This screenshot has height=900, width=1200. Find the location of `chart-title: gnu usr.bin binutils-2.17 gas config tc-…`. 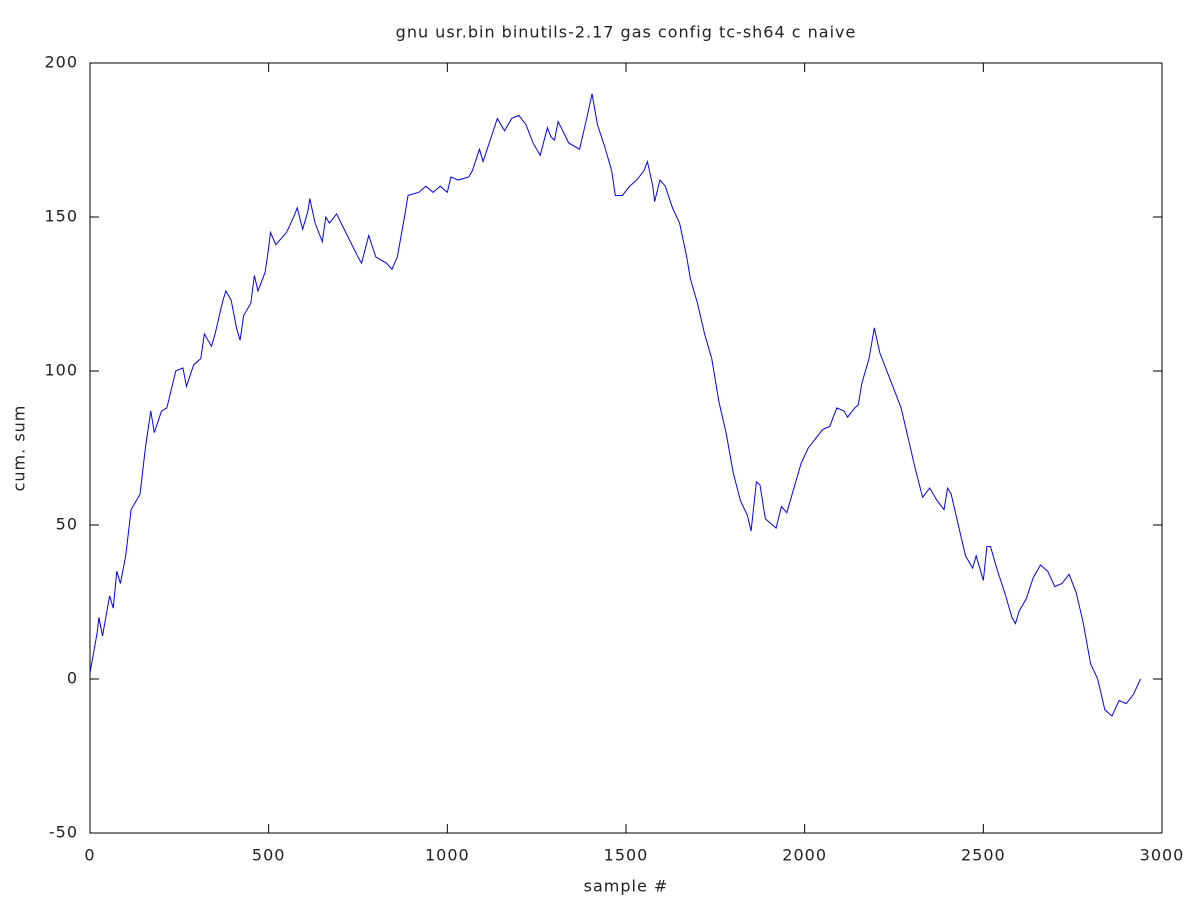

chart-title: gnu usr.bin binutils-2.17 gas config tc-… is located at coordinates (626, 32).